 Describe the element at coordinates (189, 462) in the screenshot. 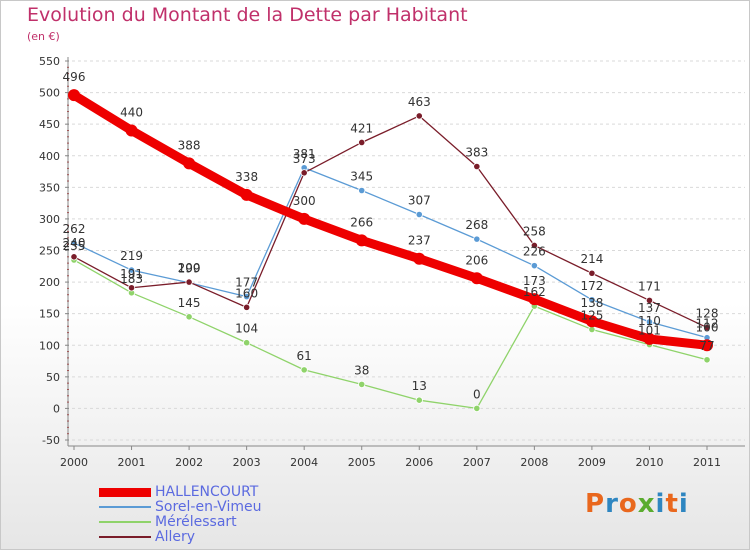

I see `x-tick-label: 2002` at that location.